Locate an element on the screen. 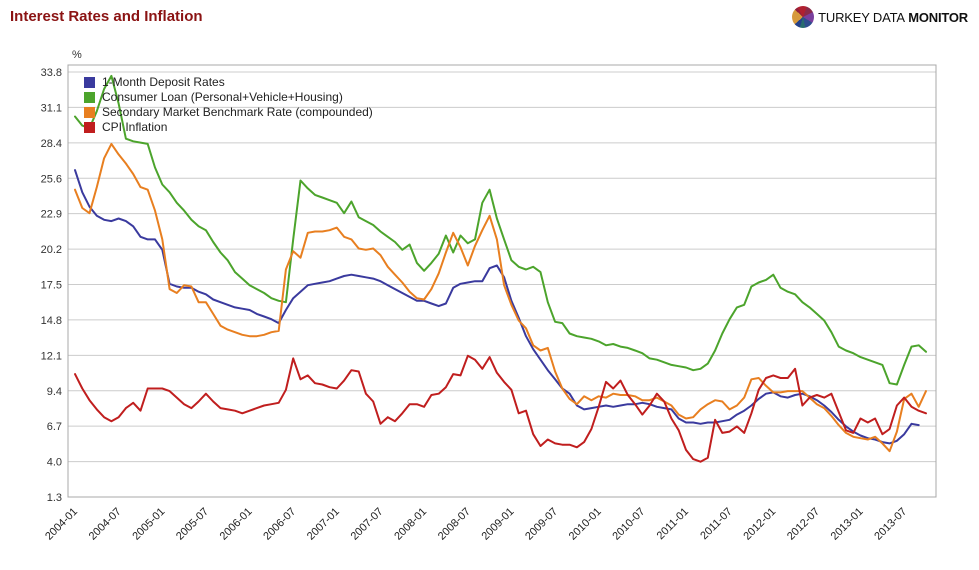 The height and width of the screenshot is (570, 979). svg-text: 2007-01 is located at coordinates (323, 524).